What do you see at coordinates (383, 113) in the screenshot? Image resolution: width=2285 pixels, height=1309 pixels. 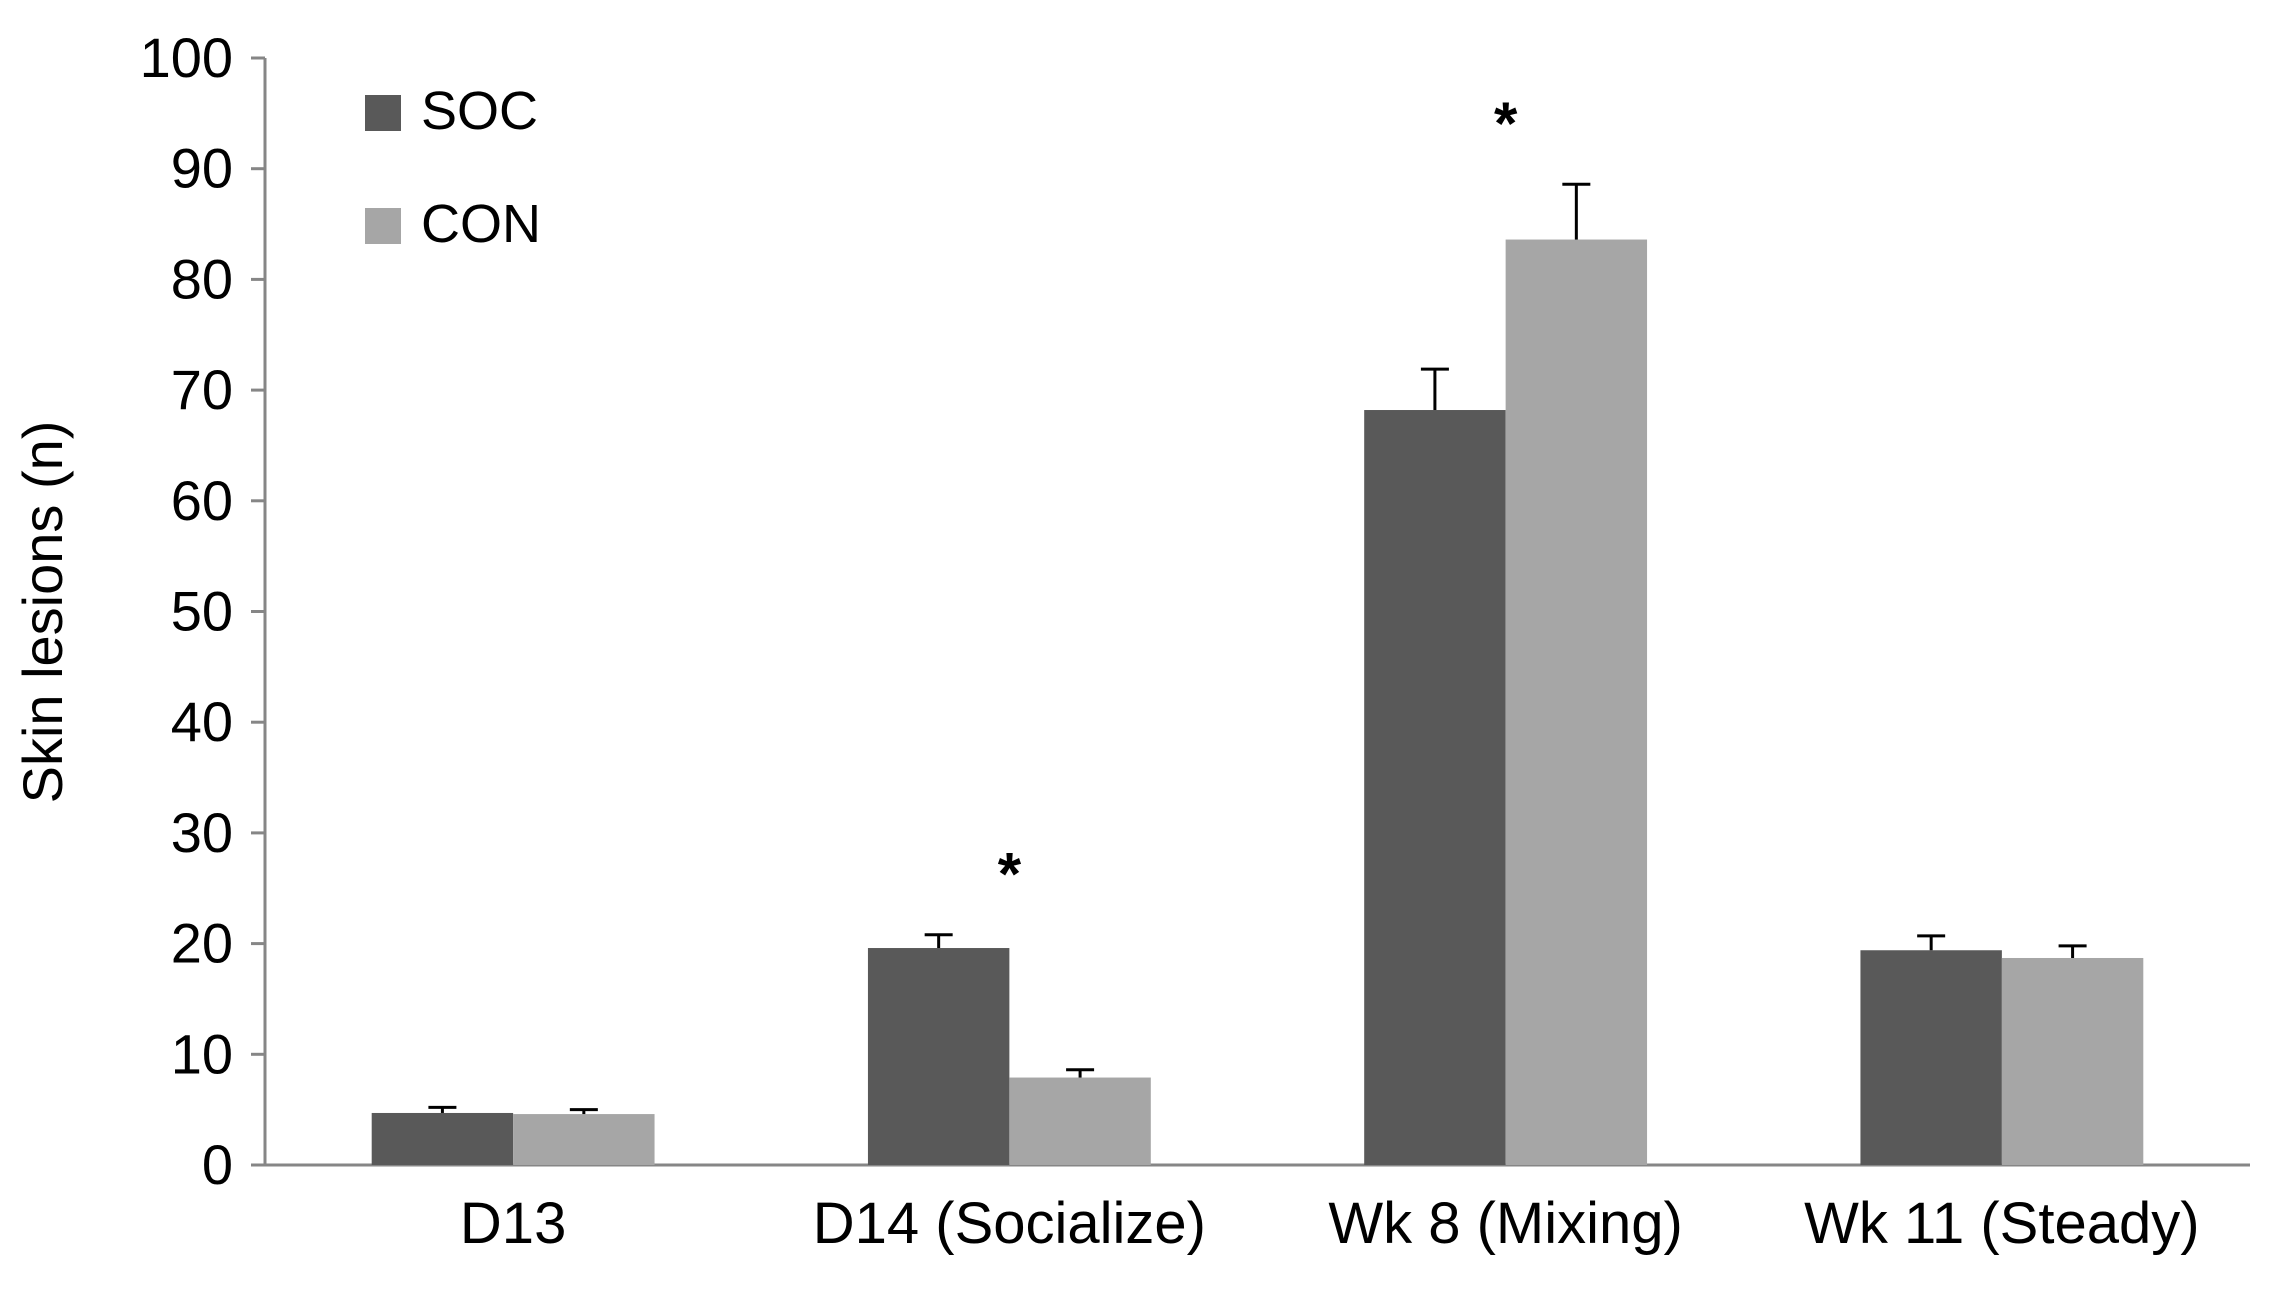 I see `legend-swatch-soc` at bounding box center [383, 113].